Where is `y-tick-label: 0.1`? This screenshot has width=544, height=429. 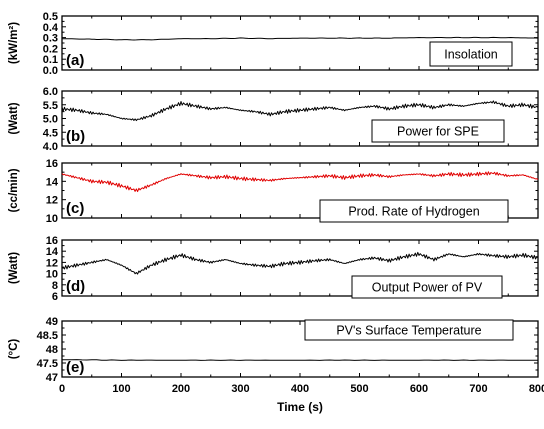 y-tick-label: 0.1 is located at coordinates (50, 60).